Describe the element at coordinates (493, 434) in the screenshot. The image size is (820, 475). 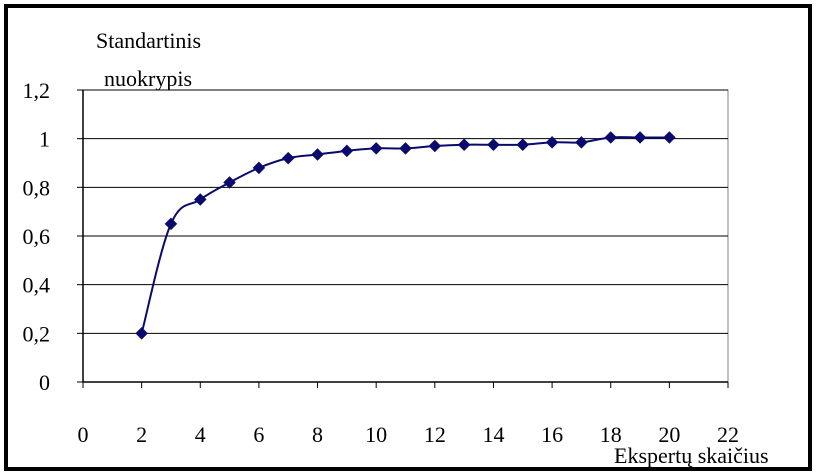
I see `x-tick-label-7: 14` at that location.